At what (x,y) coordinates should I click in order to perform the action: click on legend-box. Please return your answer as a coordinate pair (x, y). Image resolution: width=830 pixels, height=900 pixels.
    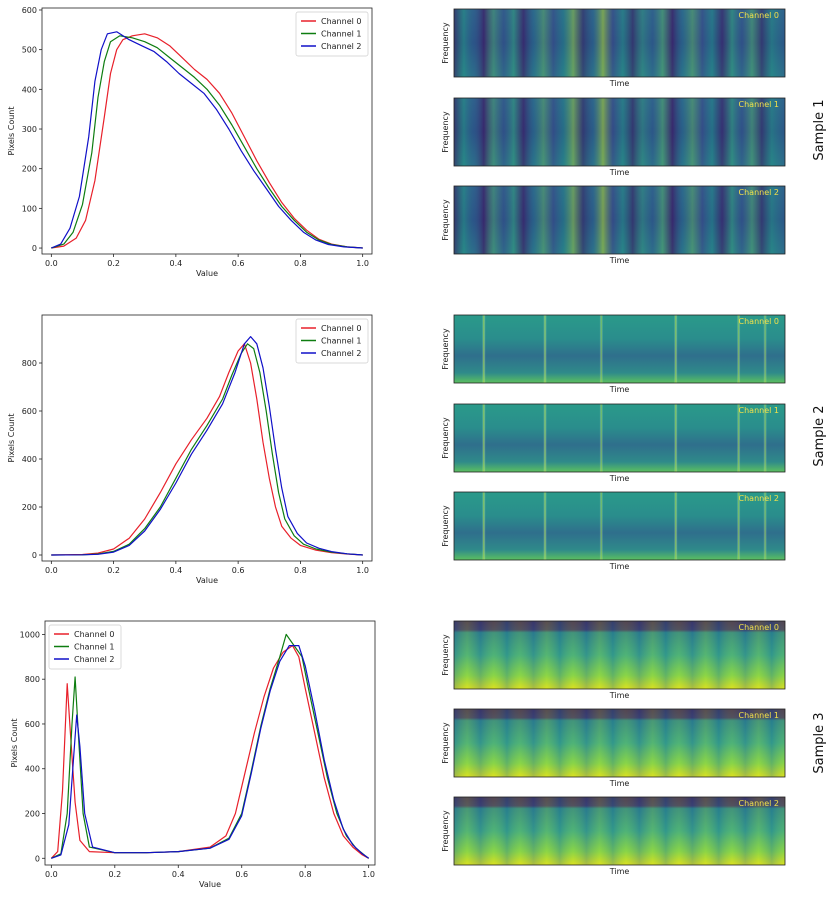
    Looking at the image, I should click on (332, 341).